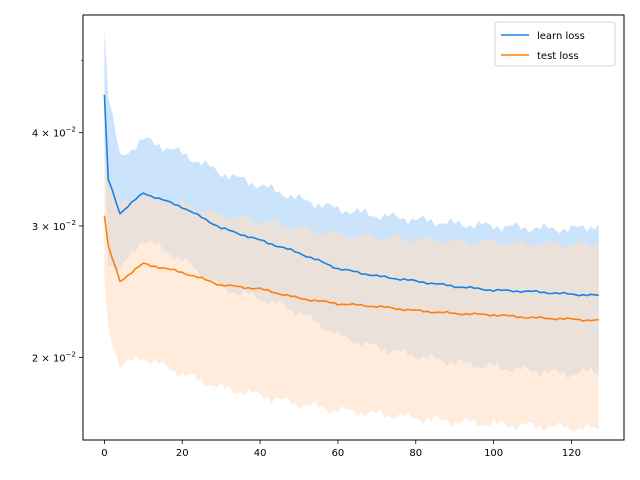 The height and width of the screenshot is (480, 640). What do you see at coordinates (493, 453) in the screenshot?
I see `x-tick-label: 100` at bounding box center [493, 453].